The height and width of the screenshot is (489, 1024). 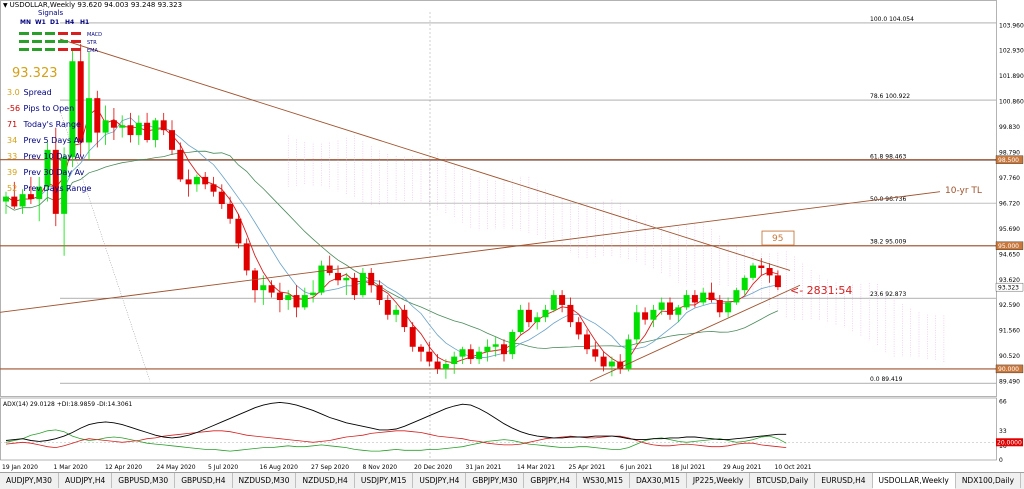 I want to click on trendline-label: 10-yr TL, so click(x=963, y=191).